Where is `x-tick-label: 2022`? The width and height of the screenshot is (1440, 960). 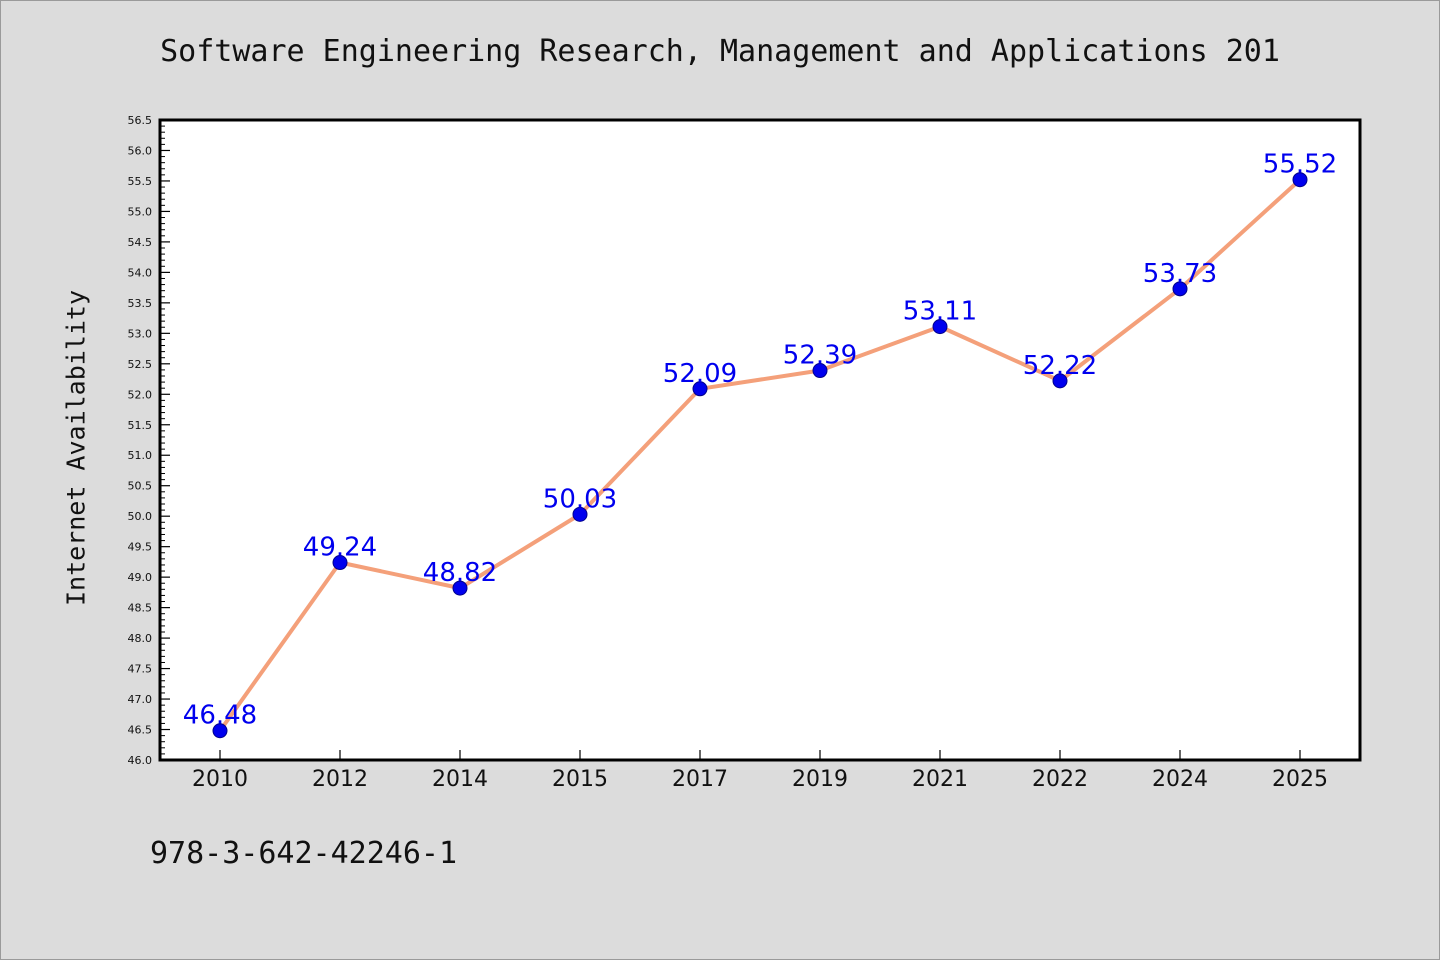
x-tick-label: 2022 is located at coordinates (1060, 779).